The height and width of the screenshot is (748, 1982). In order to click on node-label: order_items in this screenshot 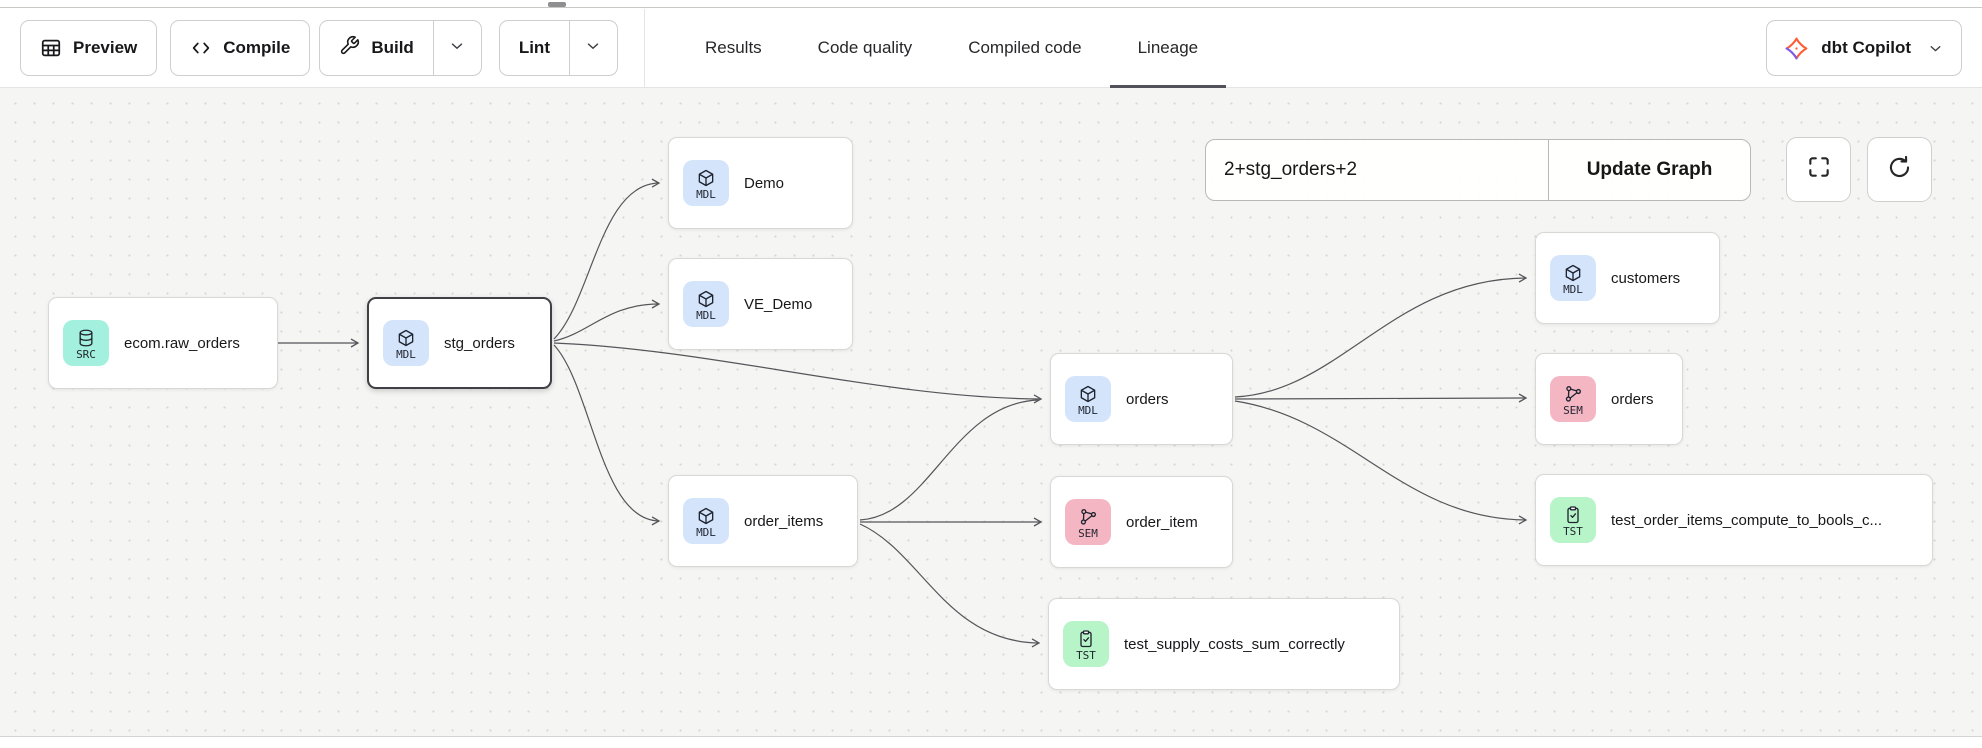, I will do `click(784, 521)`.